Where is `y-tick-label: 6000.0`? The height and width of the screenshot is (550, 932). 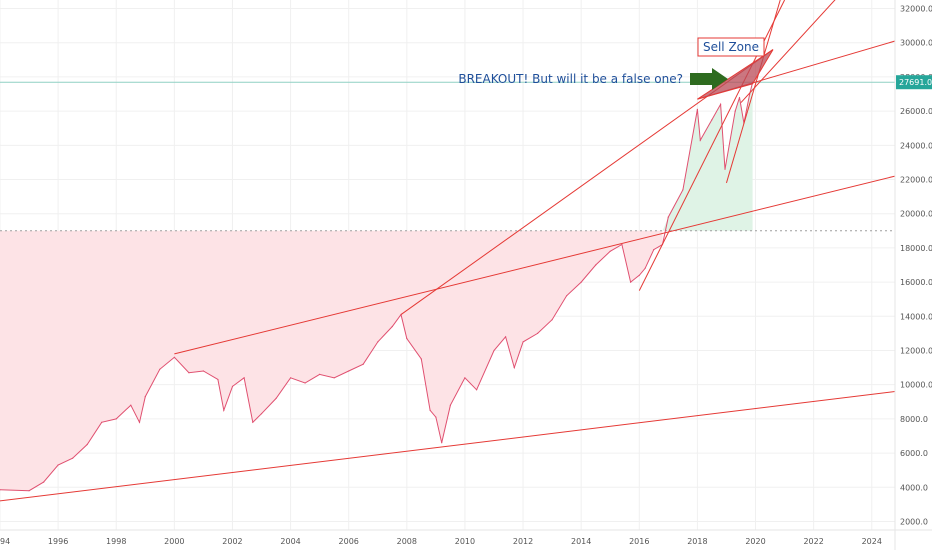
y-tick-label: 6000.0 is located at coordinates (914, 453).